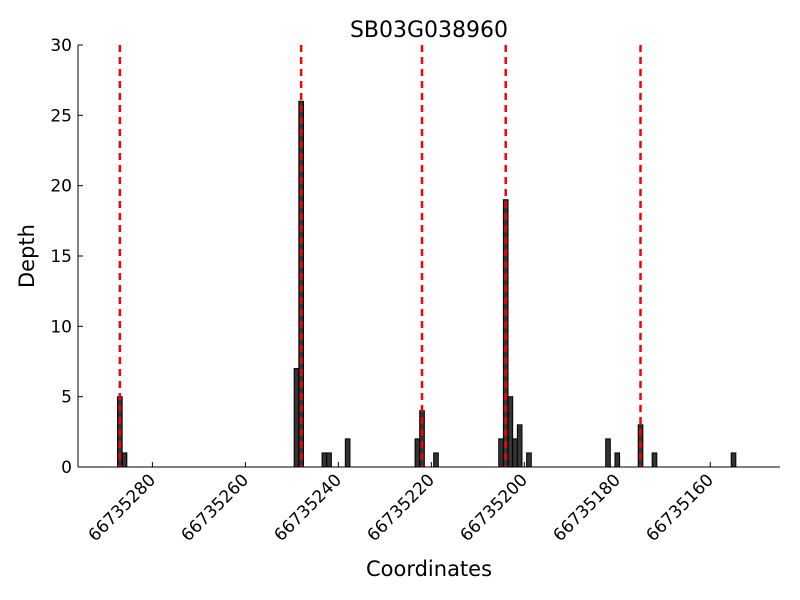 This screenshot has width=800, height=600. I want to click on x-tick-label: 66735260, so click(215, 507).